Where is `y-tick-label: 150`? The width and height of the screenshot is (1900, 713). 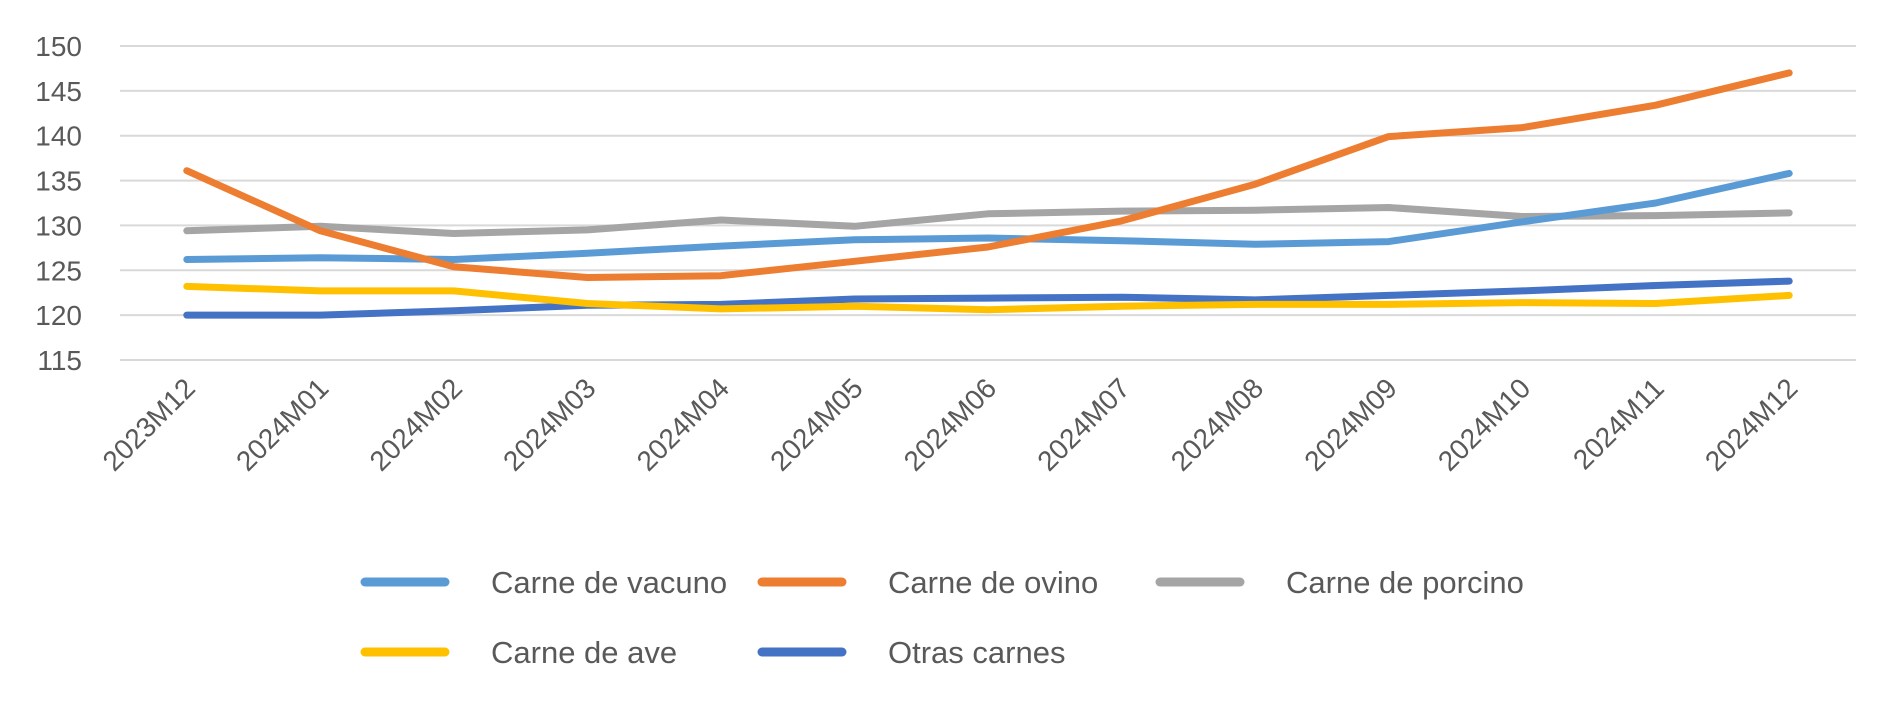 y-tick-label: 150 is located at coordinates (58, 46).